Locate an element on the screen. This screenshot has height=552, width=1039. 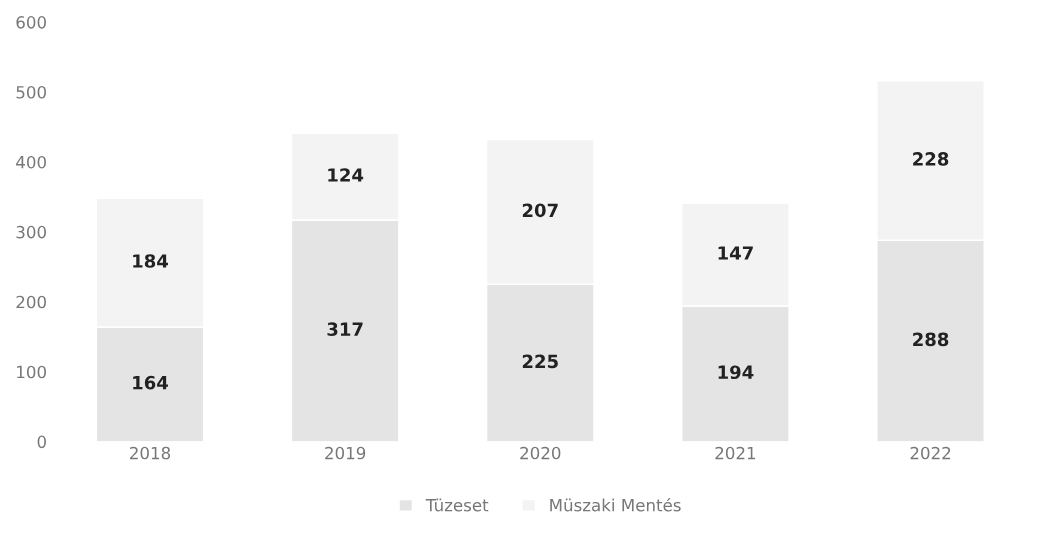
y-tick-label: 300 is located at coordinates (31, 232).